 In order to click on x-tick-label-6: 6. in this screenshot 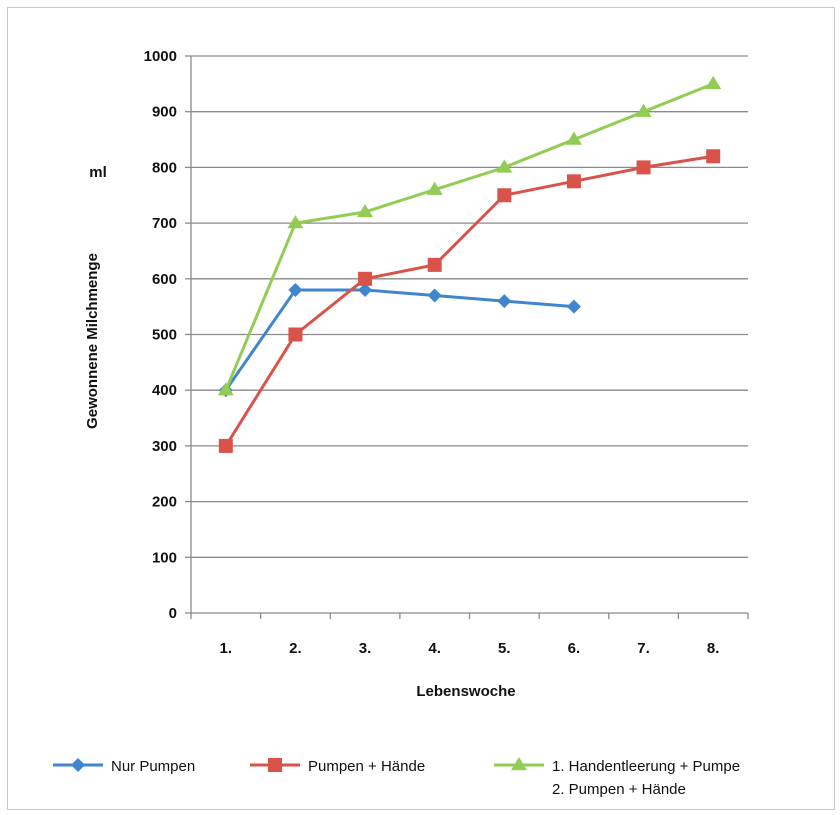, I will do `click(574, 648)`.